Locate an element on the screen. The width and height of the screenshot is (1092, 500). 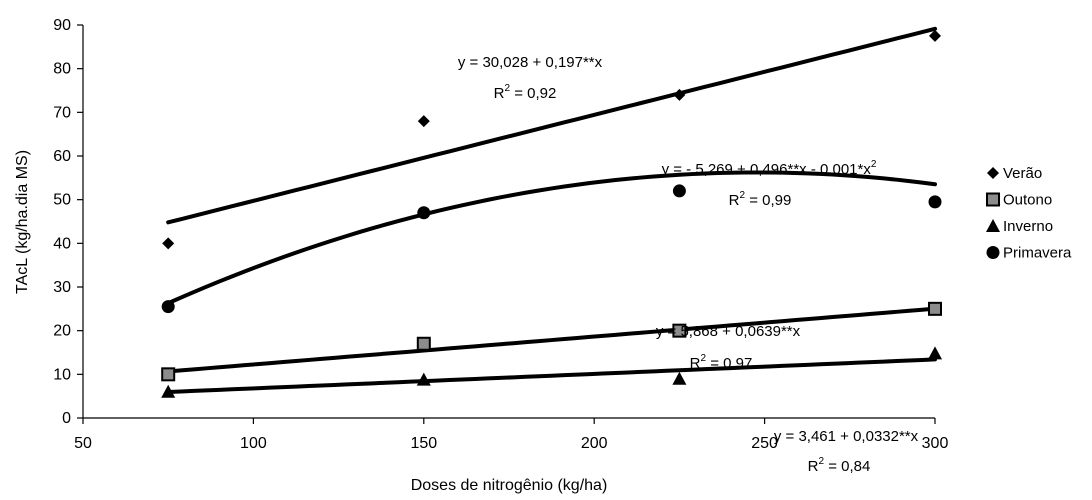
r-squared: R2 = 0,99 is located at coordinates (760, 199).